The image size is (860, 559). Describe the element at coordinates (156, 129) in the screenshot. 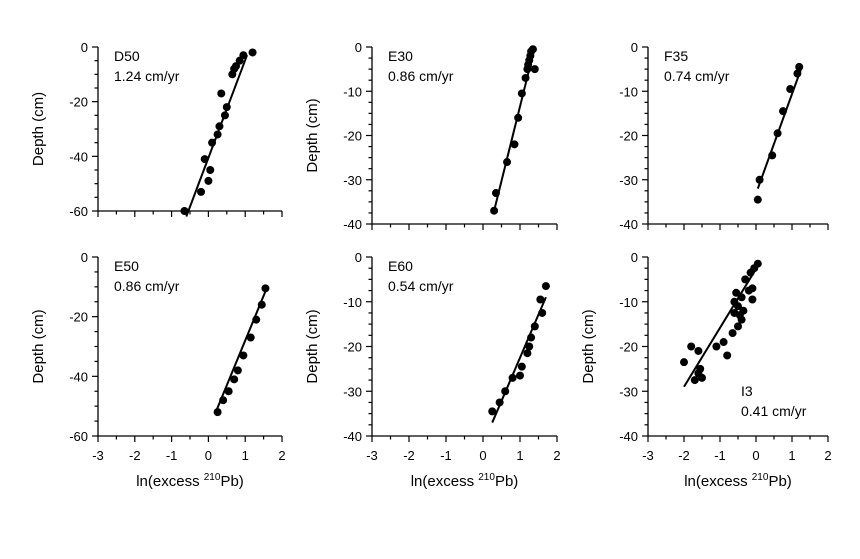

I see `chart-panel-1: 0 -20 -40 -60 Depth (cm) D50 1.24 cm/yr` at that location.